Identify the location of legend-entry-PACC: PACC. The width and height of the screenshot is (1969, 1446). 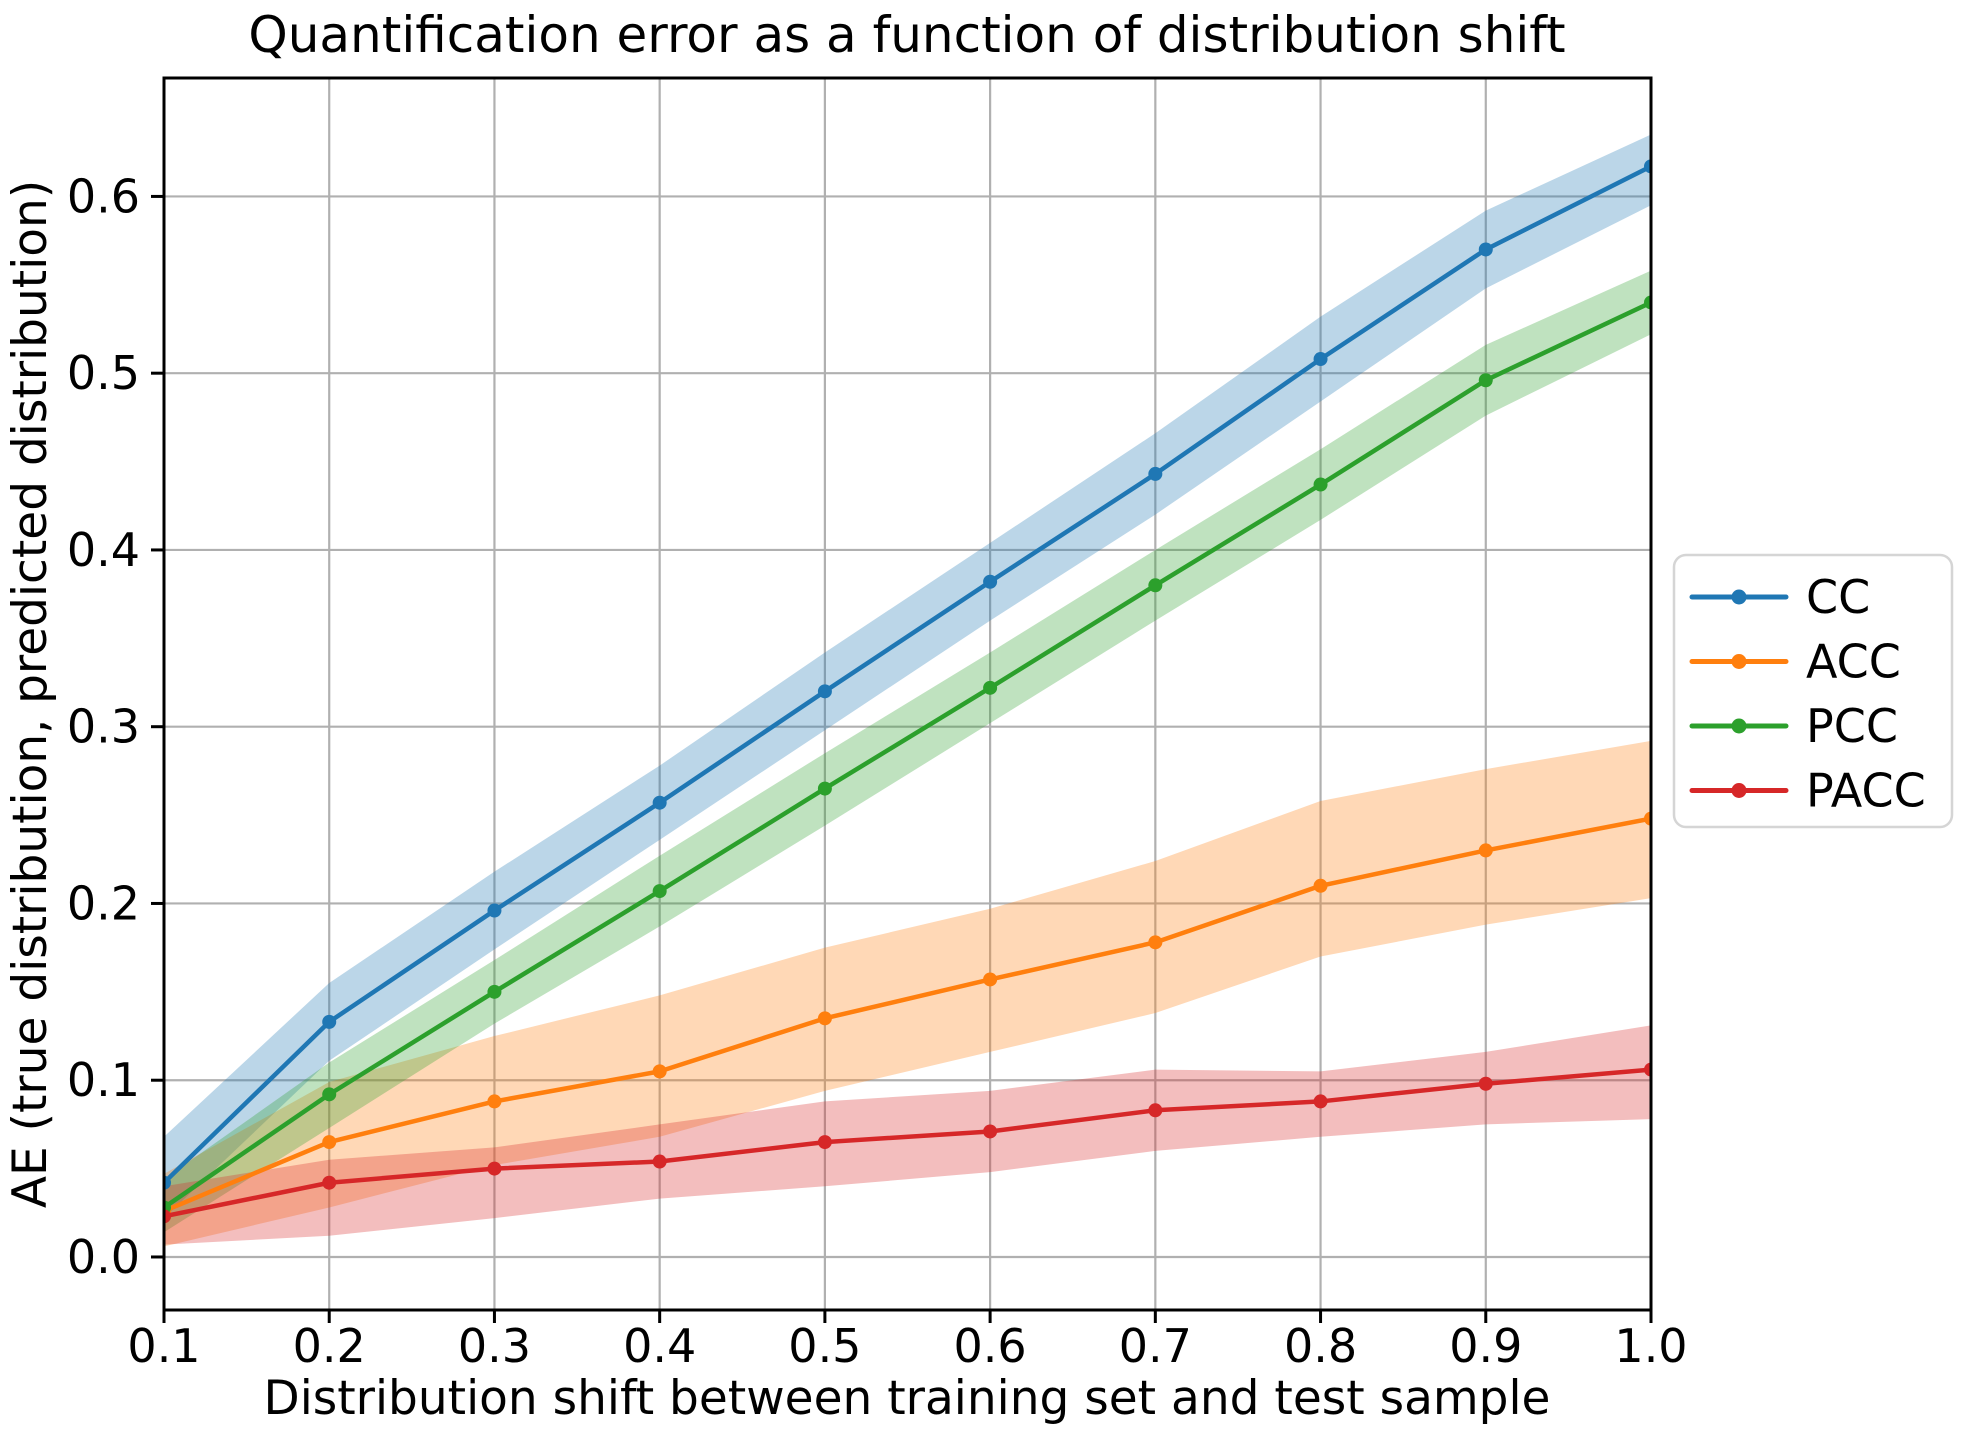
(1807, 791).